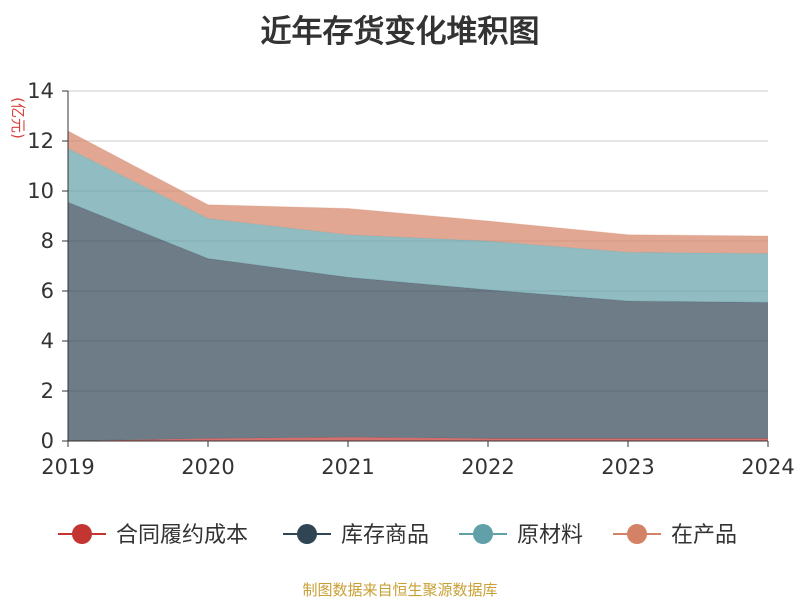  I want to click on y-tick-label: 12, so click(40, 141).